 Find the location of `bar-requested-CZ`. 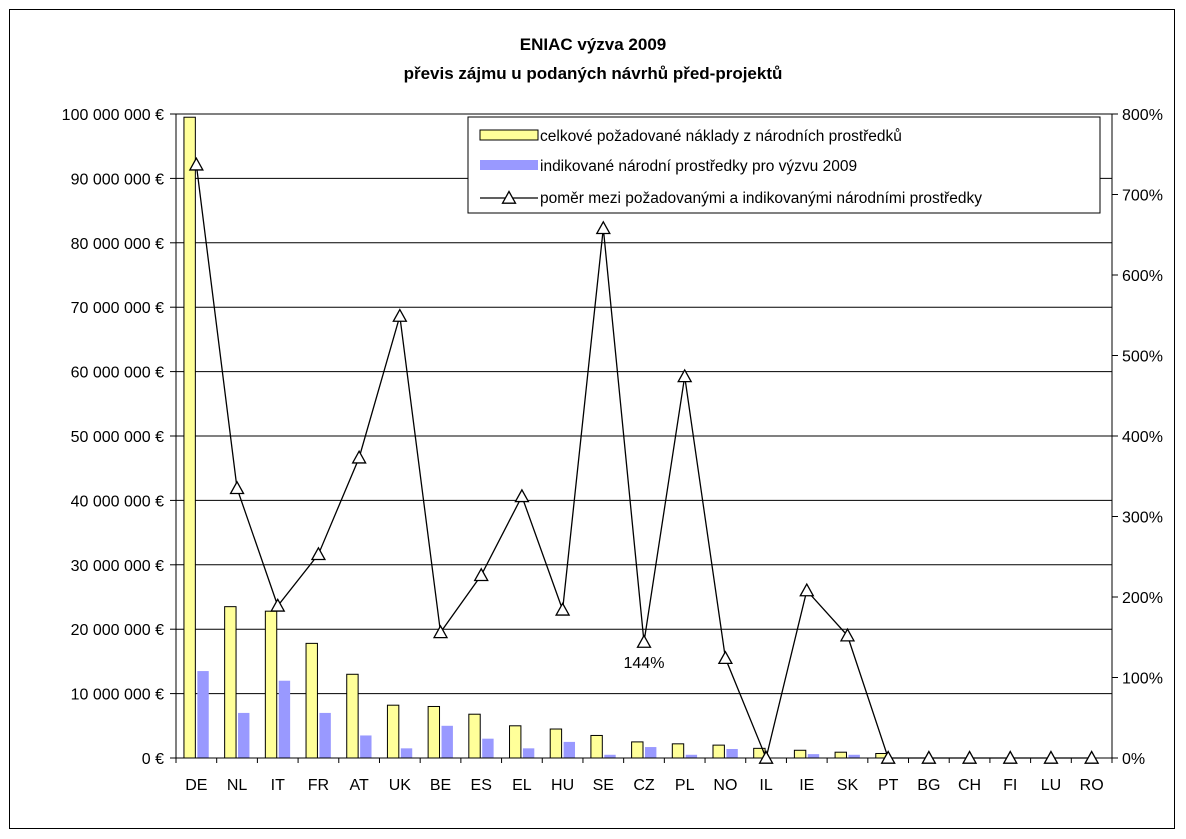

bar-requested-CZ is located at coordinates (637, 750).